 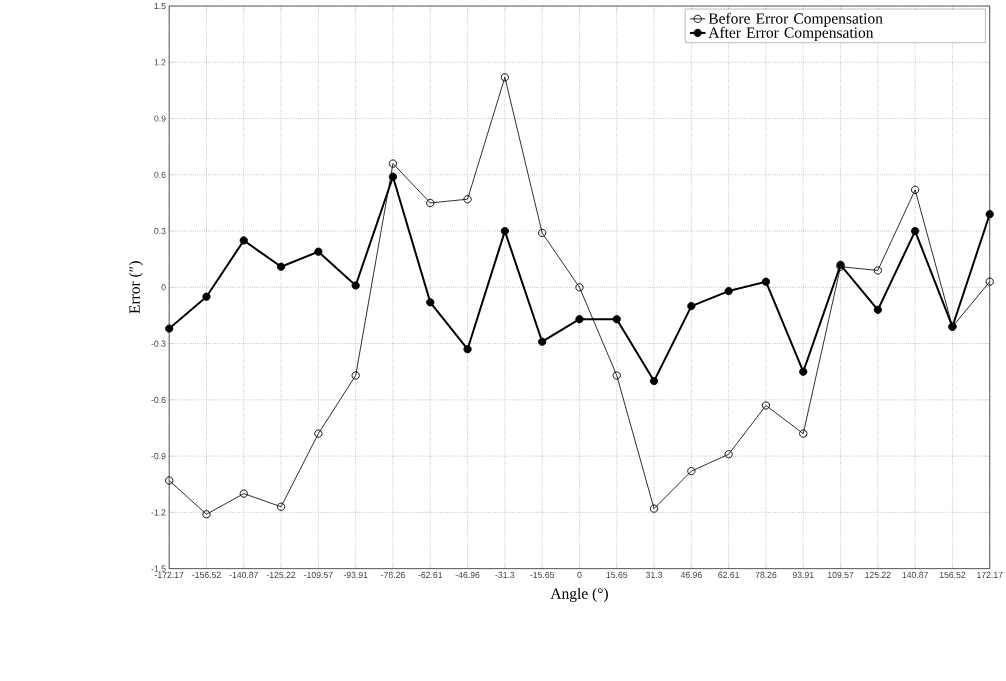 I want to click on x-tick-label: 78.26, so click(x=766, y=574).